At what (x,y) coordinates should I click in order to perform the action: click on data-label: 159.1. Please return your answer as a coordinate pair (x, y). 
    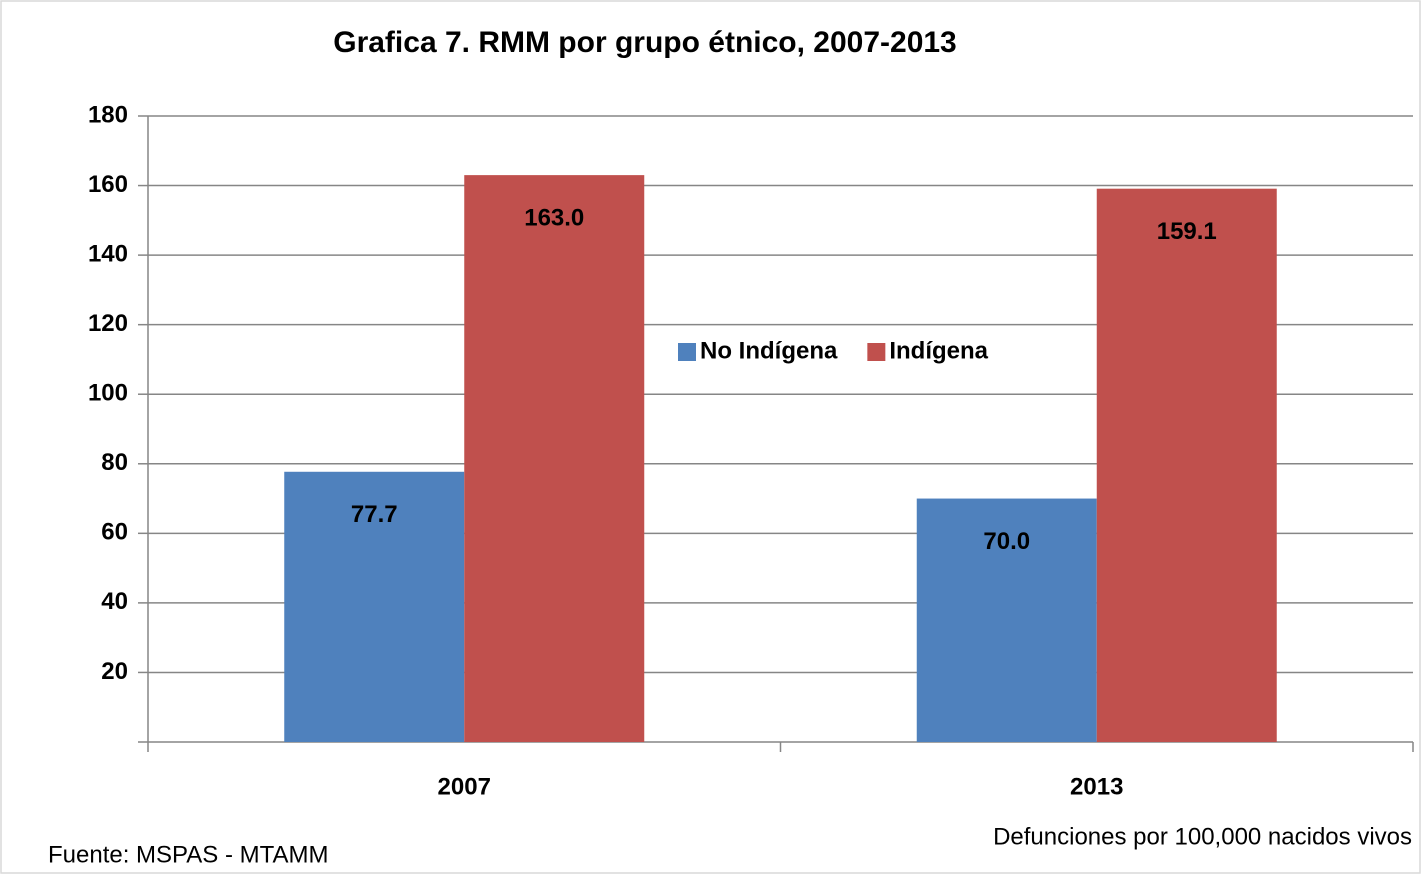
    Looking at the image, I should click on (1187, 231).